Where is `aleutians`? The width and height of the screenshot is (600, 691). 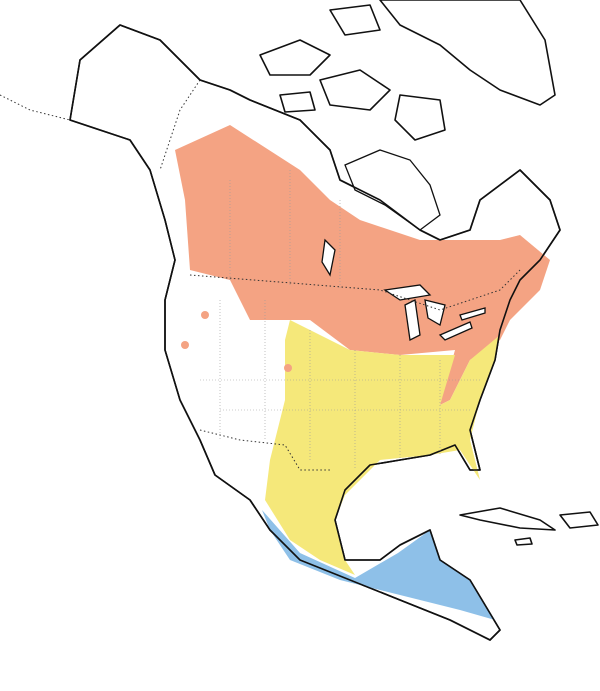 aleutians is located at coordinates (35, 107).